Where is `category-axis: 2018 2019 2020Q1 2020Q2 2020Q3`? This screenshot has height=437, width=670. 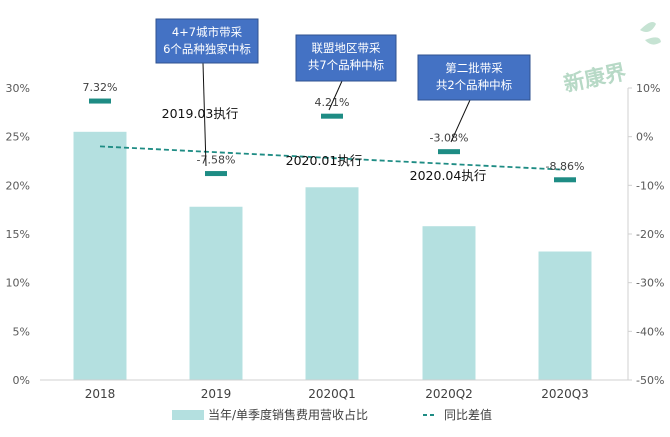 category-axis: 2018 2019 2020Q1 2020Q2 2020Q3 is located at coordinates (334, 390).